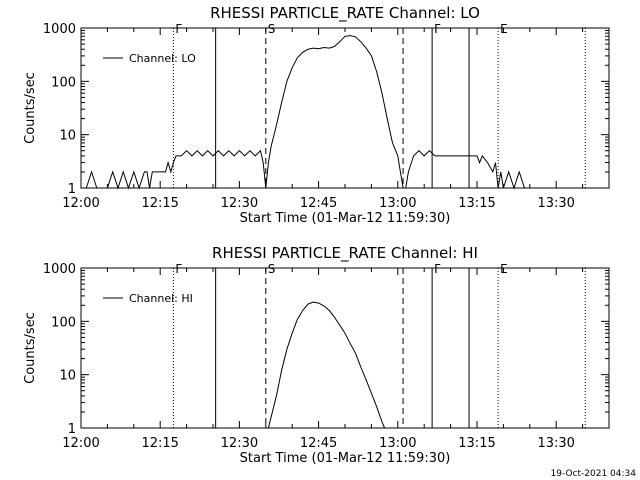 The width and height of the screenshot is (640, 480). What do you see at coordinates (345, 13) in the screenshot?
I see `chart-title: RHESSI PARTICLE_RATE Channel: LO` at bounding box center [345, 13].